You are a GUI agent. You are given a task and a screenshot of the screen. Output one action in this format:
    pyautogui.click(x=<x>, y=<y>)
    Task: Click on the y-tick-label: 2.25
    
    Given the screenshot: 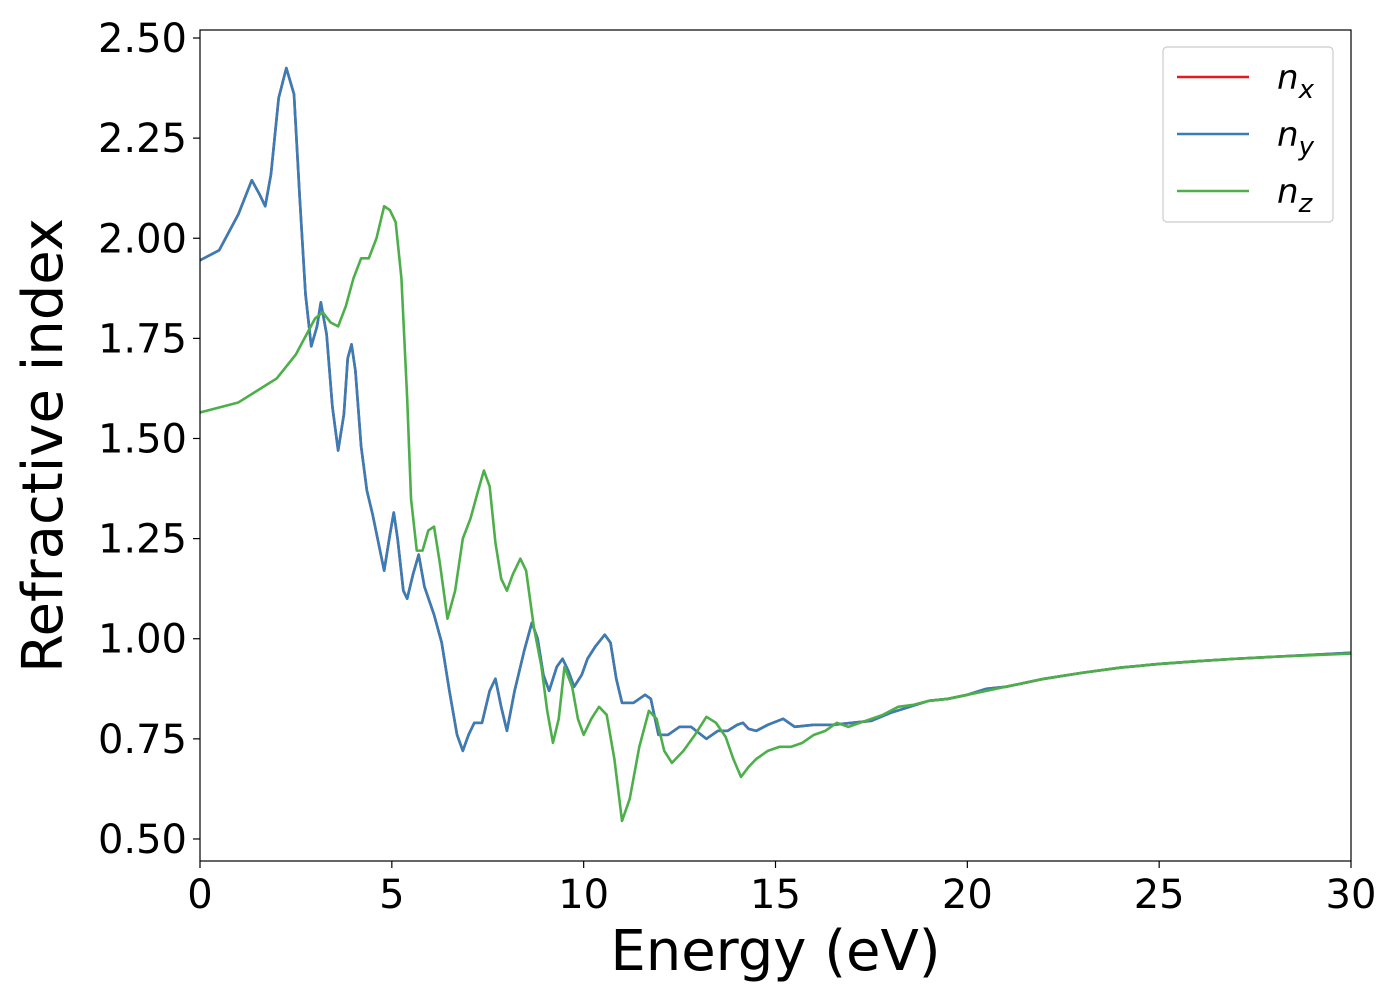 What is the action you would take?
    pyautogui.click(x=142, y=139)
    